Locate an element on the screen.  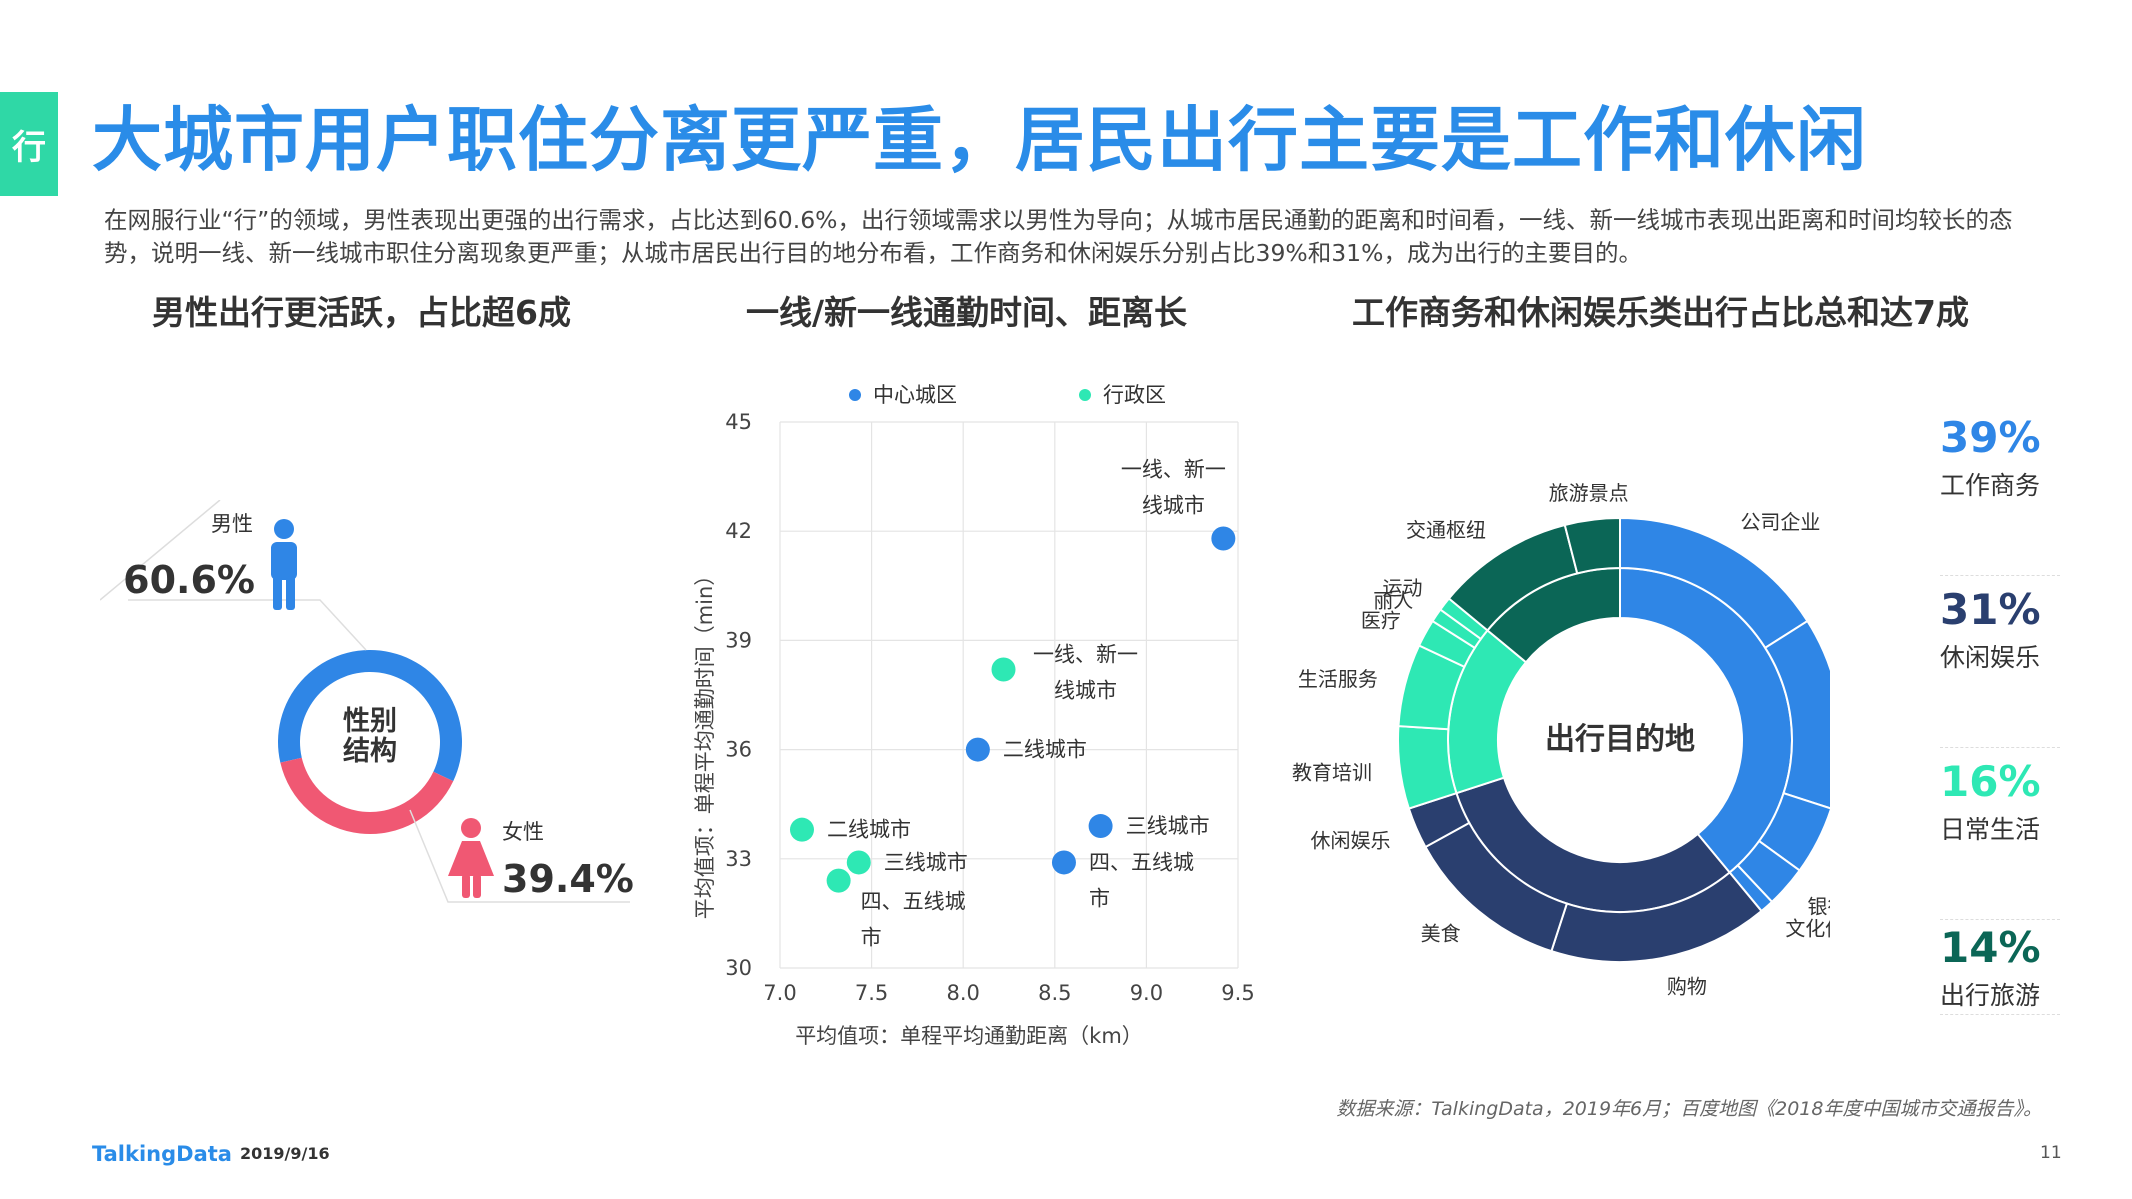
scatter-x-axis-title: 平均值项：单程平均通勤距离（km） is located at coordinates (969, 1036).